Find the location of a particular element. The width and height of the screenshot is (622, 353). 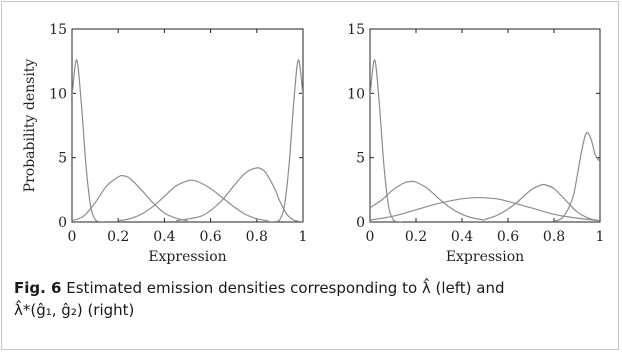

y-axis-label: Probability density is located at coordinates (30, 126).